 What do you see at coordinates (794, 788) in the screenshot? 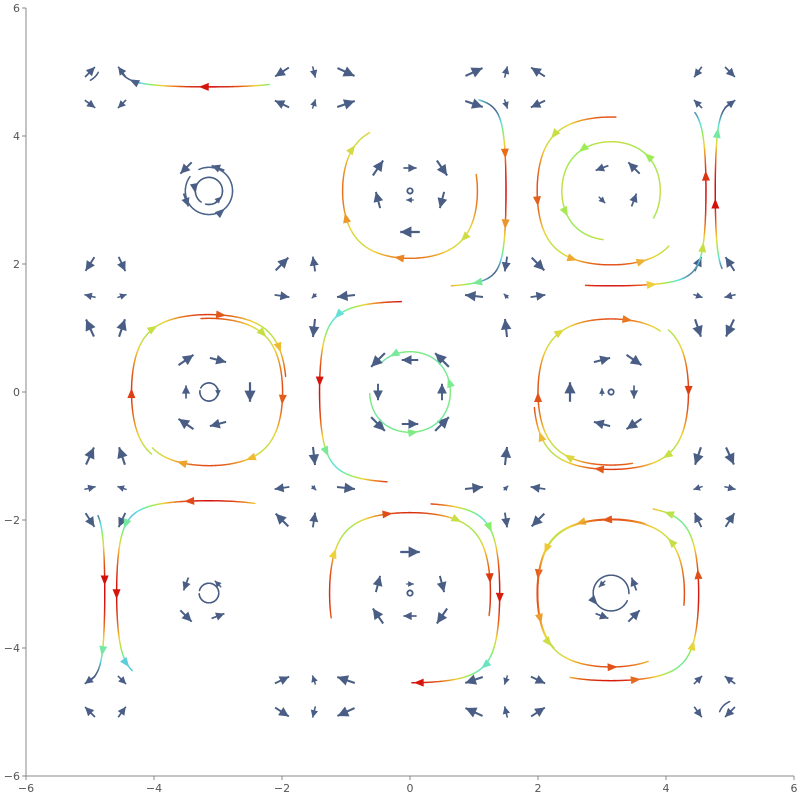
I see `x-tick-label: 6` at bounding box center [794, 788].